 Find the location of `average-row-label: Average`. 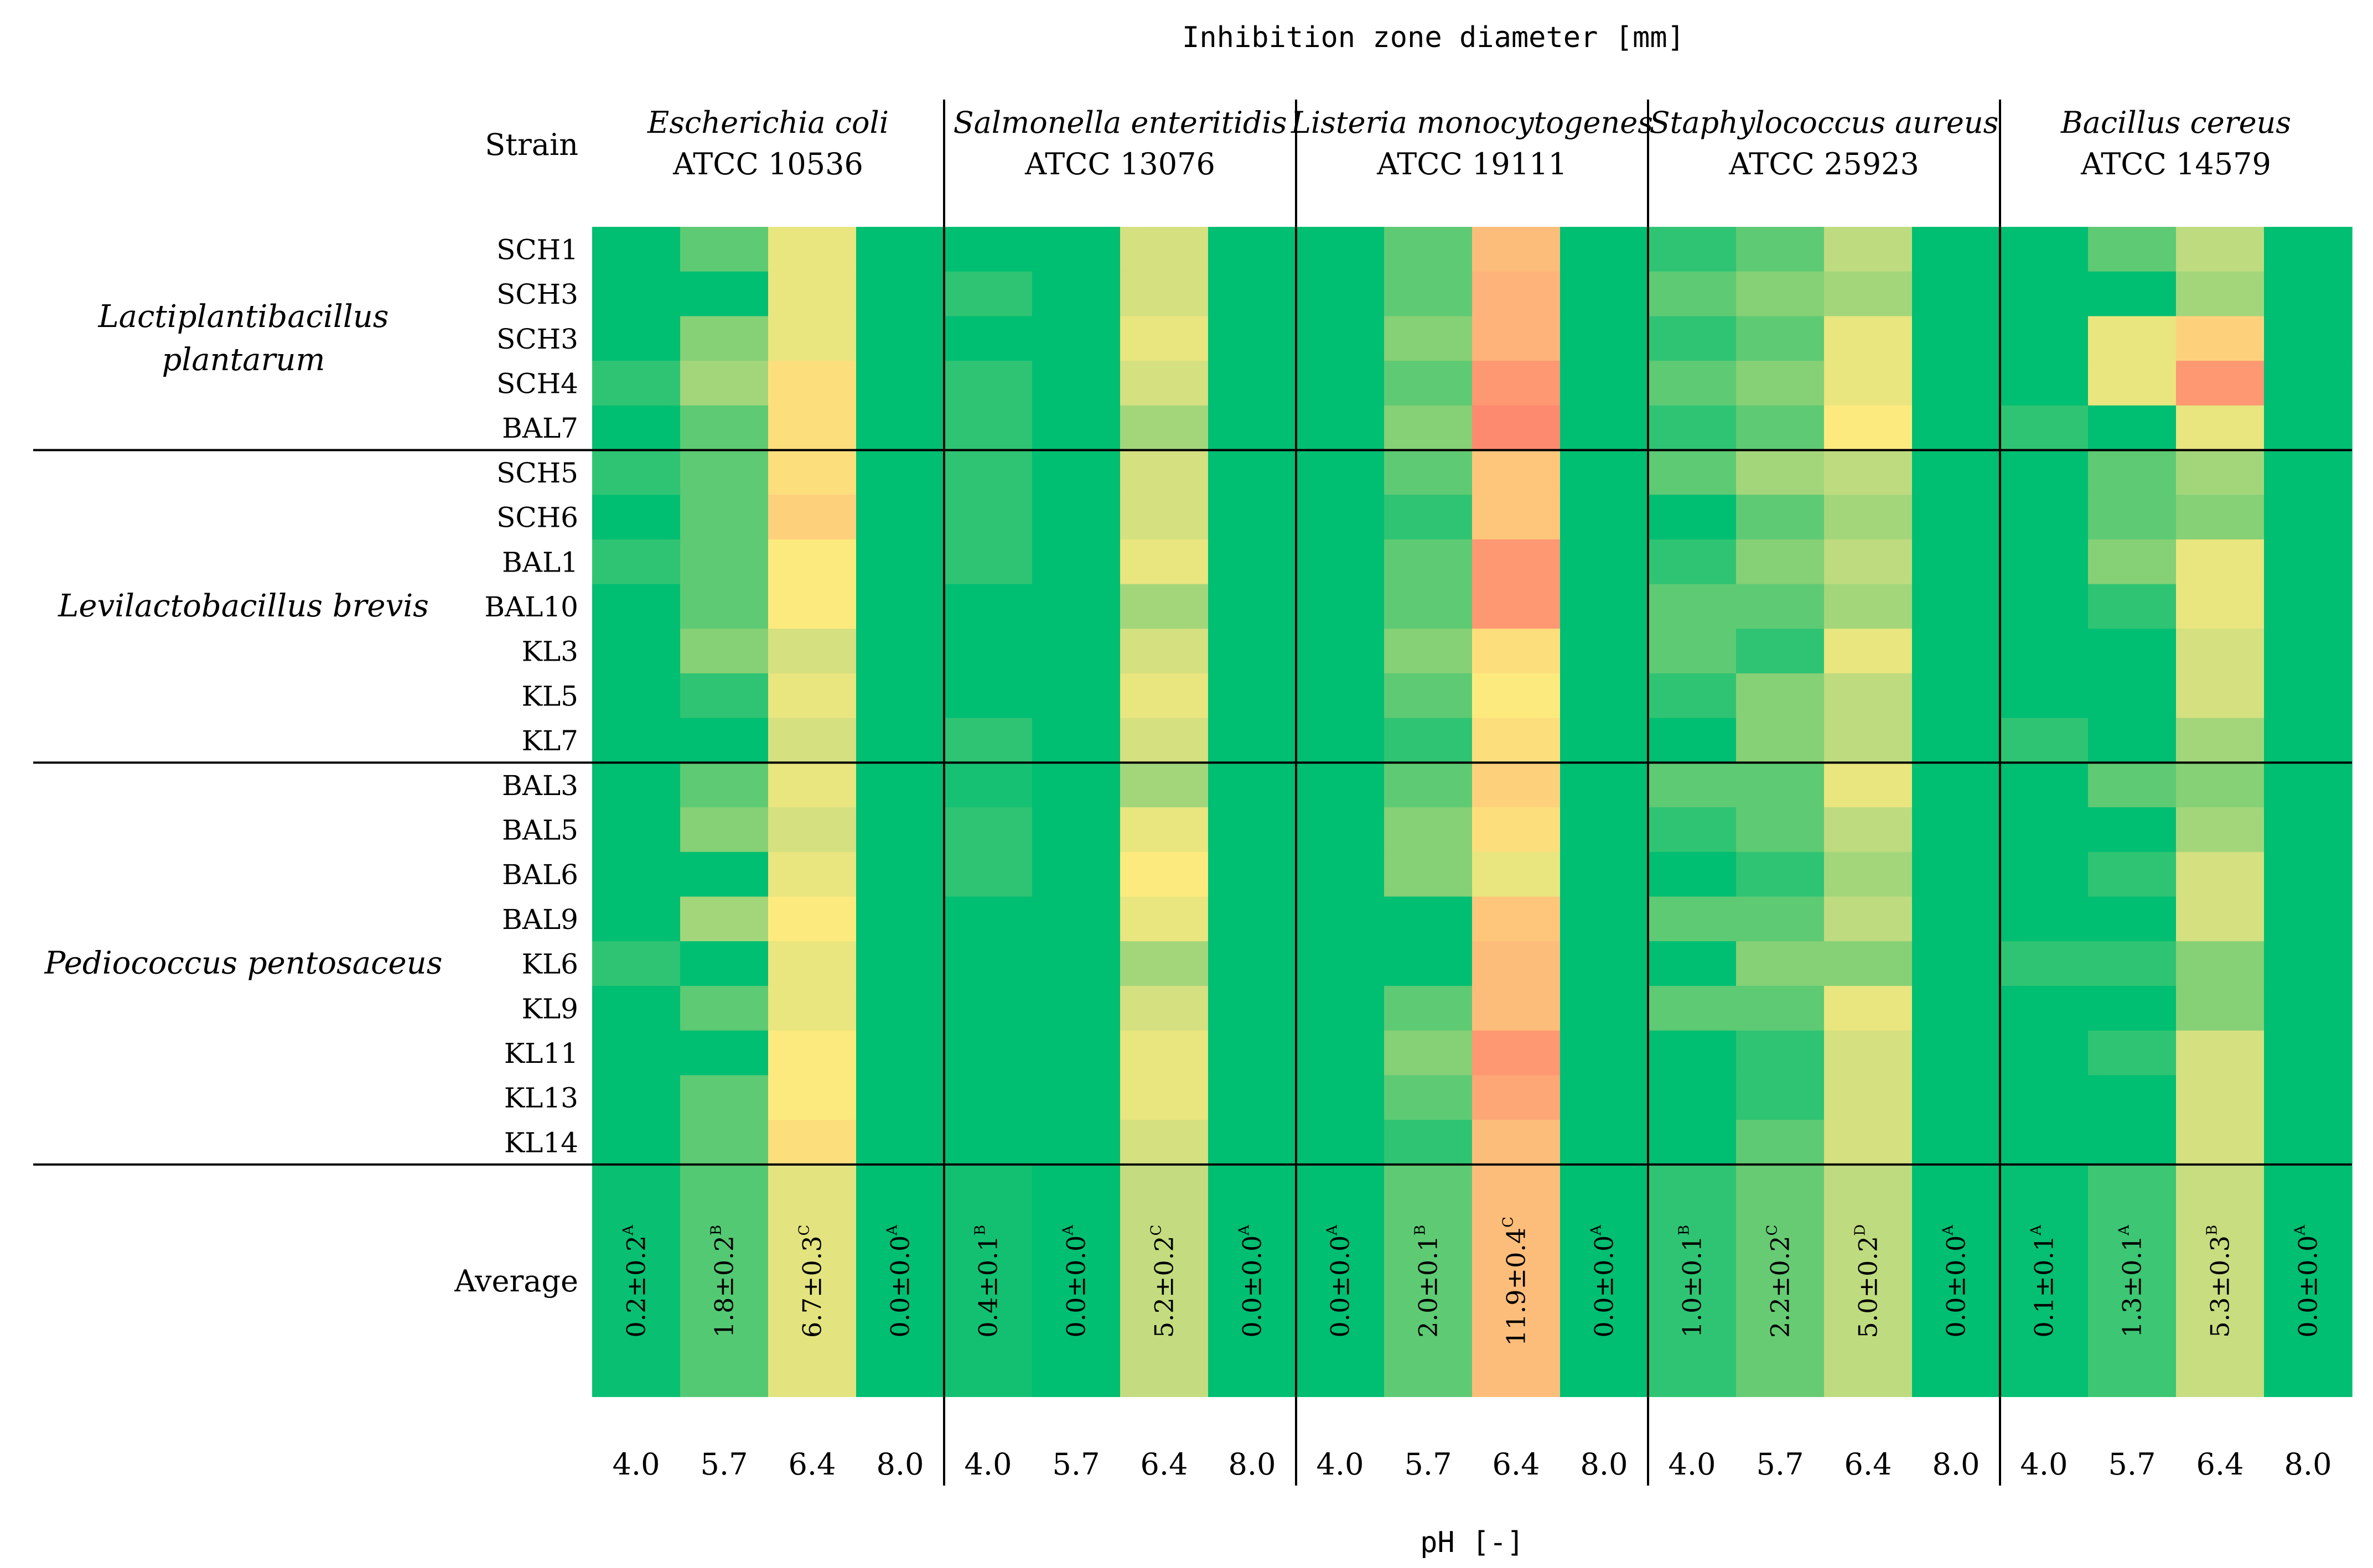

average-row-label: Average is located at coordinates (516, 1281).